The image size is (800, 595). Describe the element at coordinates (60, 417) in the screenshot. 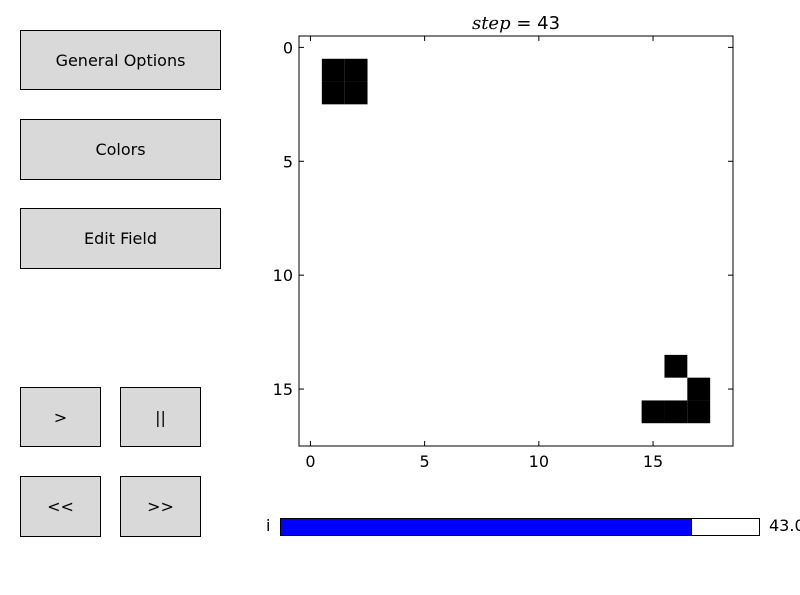

I see `play-button: >` at that location.